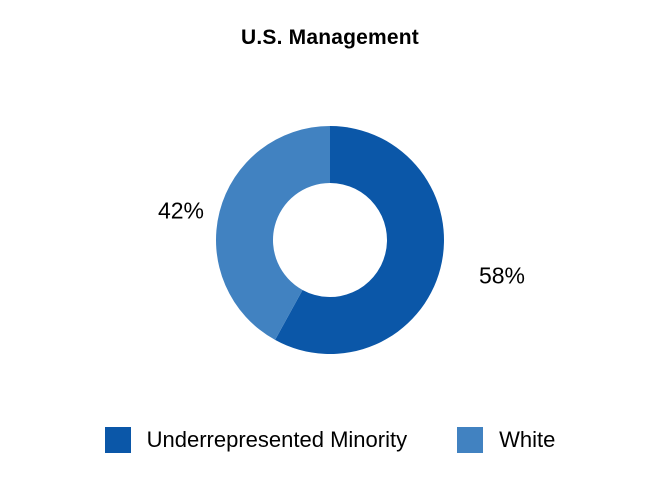  Describe the element at coordinates (181, 210) in the screenshot. I see `slice-label-white: 42%` at that location.